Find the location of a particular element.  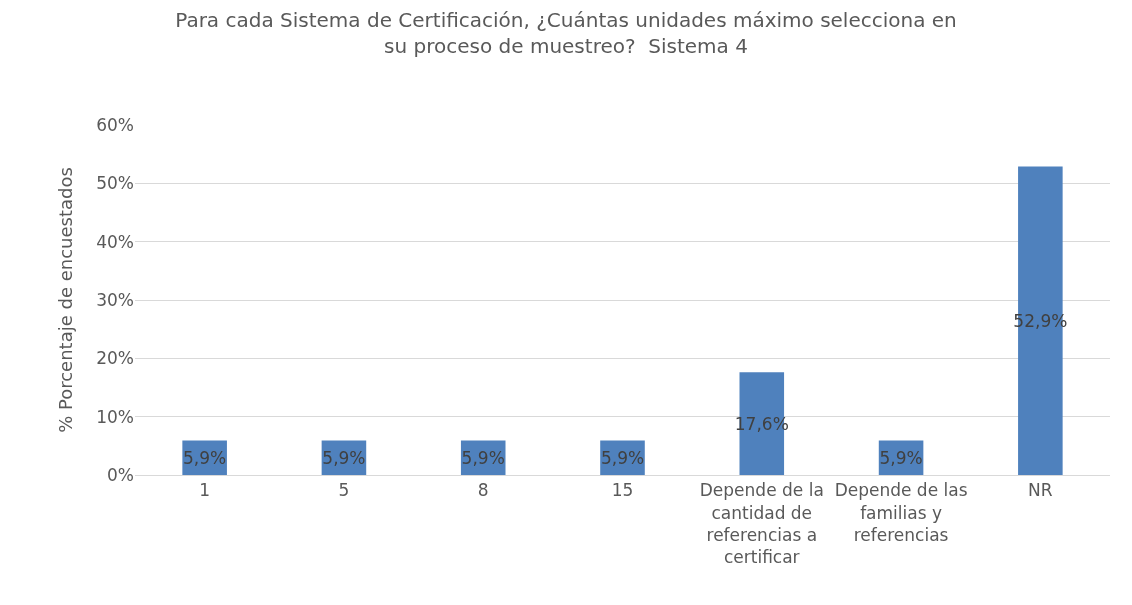

y-tick-label: 0% is located at coordinates (120, 474).